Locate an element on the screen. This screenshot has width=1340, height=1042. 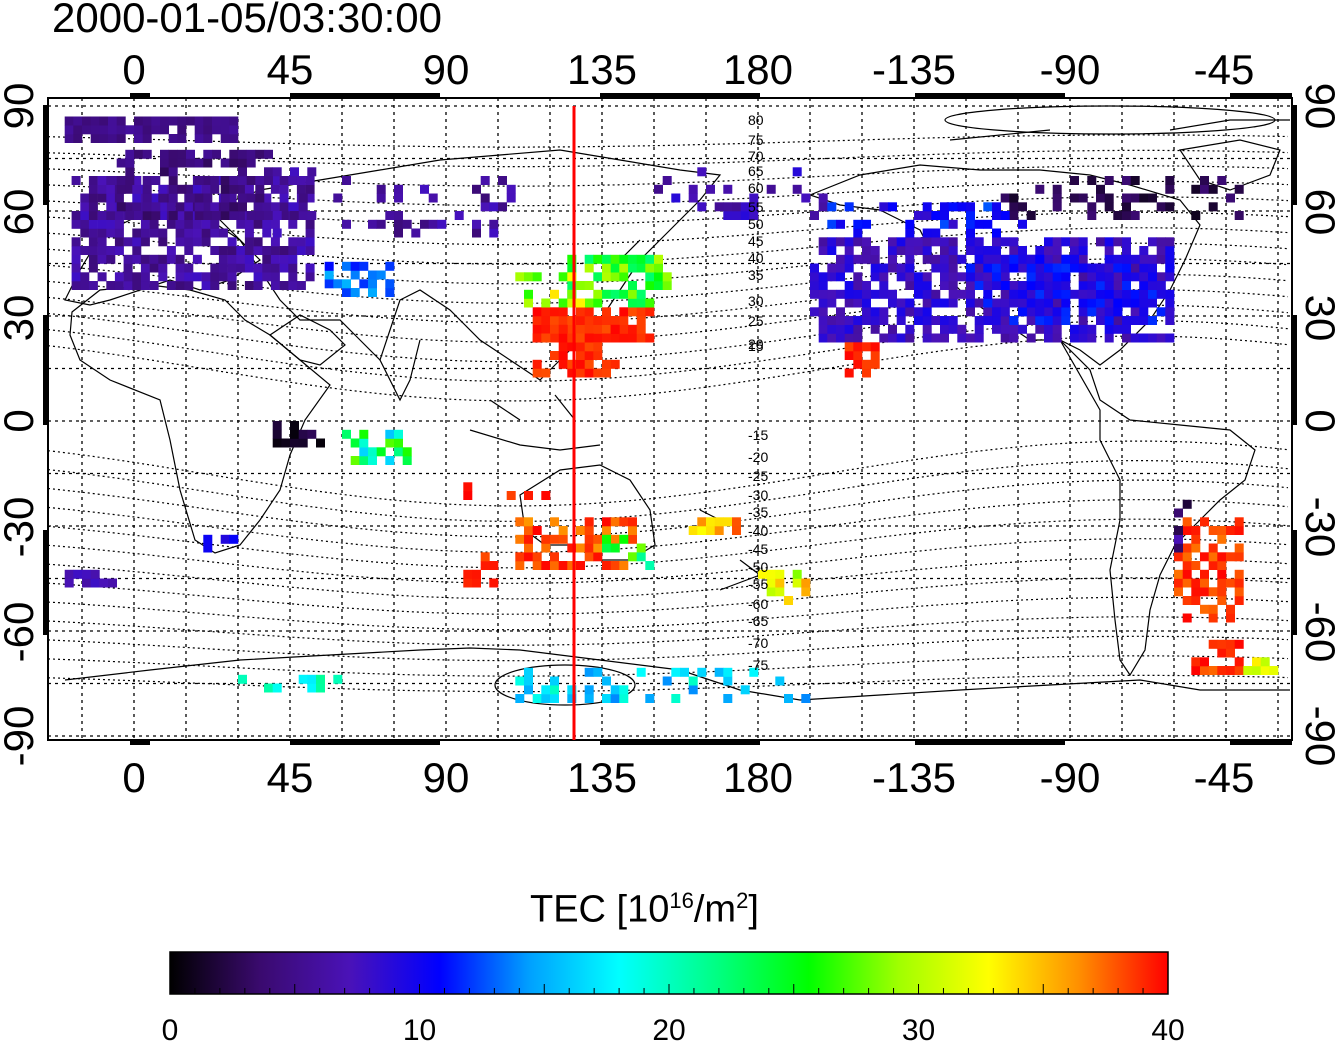
x-tick-label: 90 is located at coordinates (446, 69).